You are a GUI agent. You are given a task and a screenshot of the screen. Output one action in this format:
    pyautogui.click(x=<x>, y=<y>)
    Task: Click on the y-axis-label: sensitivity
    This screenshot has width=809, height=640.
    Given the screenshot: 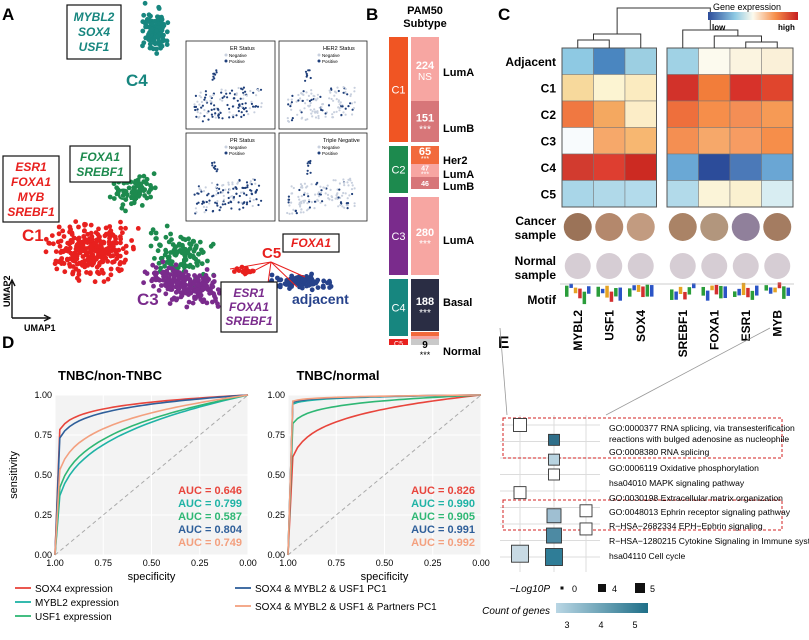 What is the action you would take?
    pyautogui.click(x=14, y=475)
    